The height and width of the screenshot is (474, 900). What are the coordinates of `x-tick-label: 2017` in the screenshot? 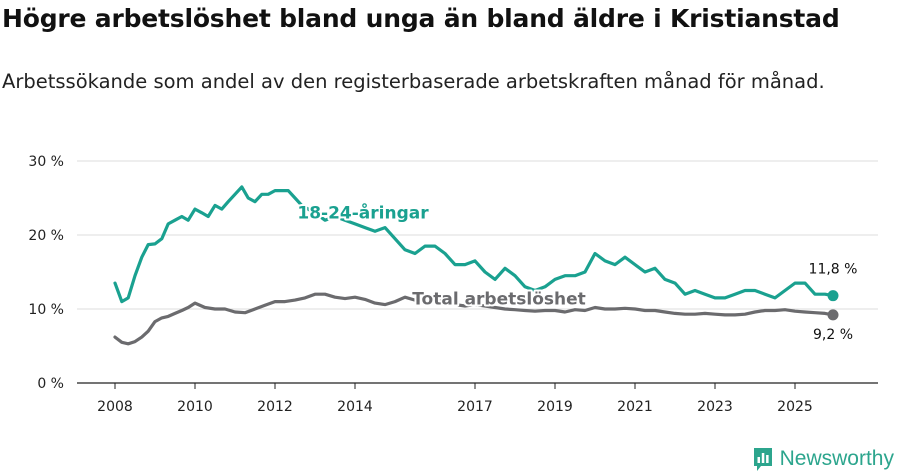 It's located at (475, 407).